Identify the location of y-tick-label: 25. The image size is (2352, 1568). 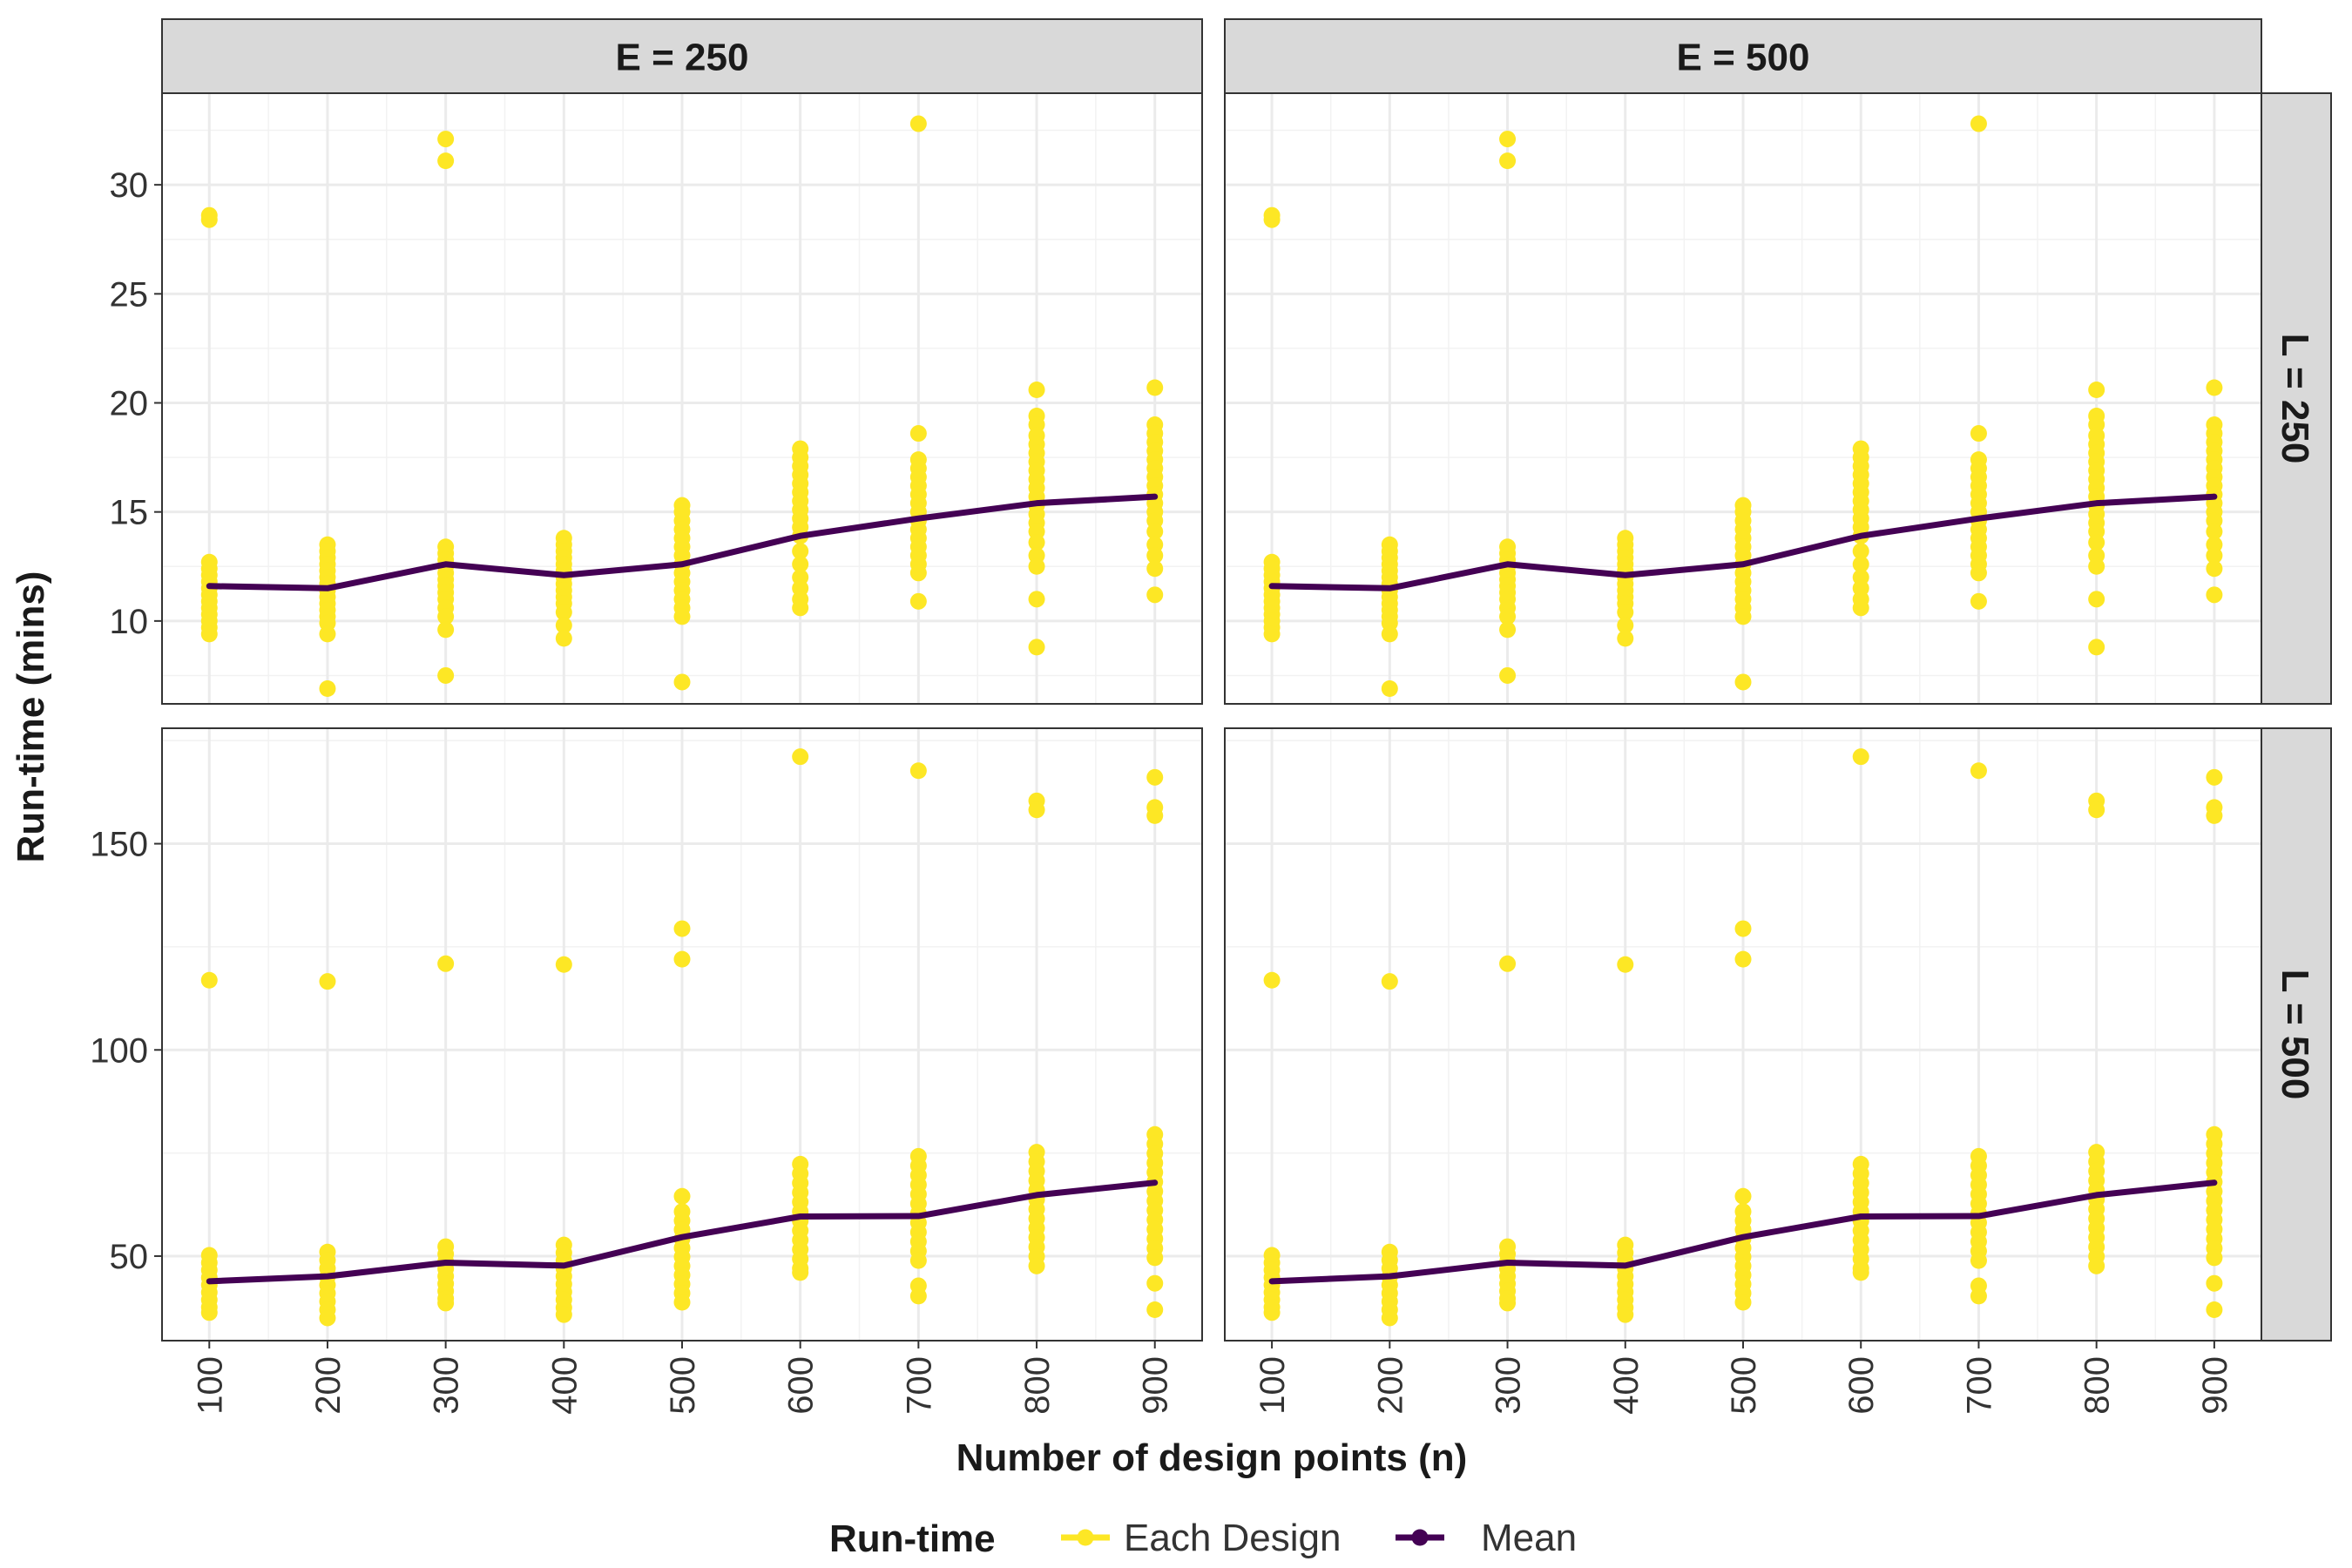
(129, 294).